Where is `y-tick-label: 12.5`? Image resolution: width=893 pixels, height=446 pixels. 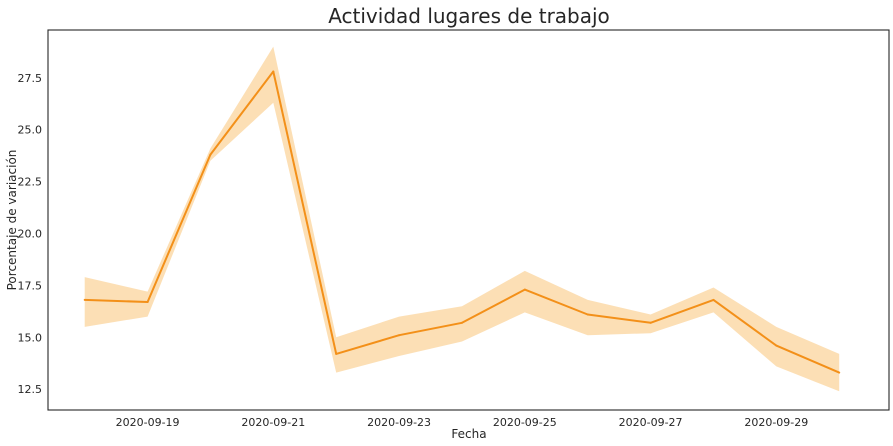 y-tick-label: 12.5 is located at coordinates (30, 389).